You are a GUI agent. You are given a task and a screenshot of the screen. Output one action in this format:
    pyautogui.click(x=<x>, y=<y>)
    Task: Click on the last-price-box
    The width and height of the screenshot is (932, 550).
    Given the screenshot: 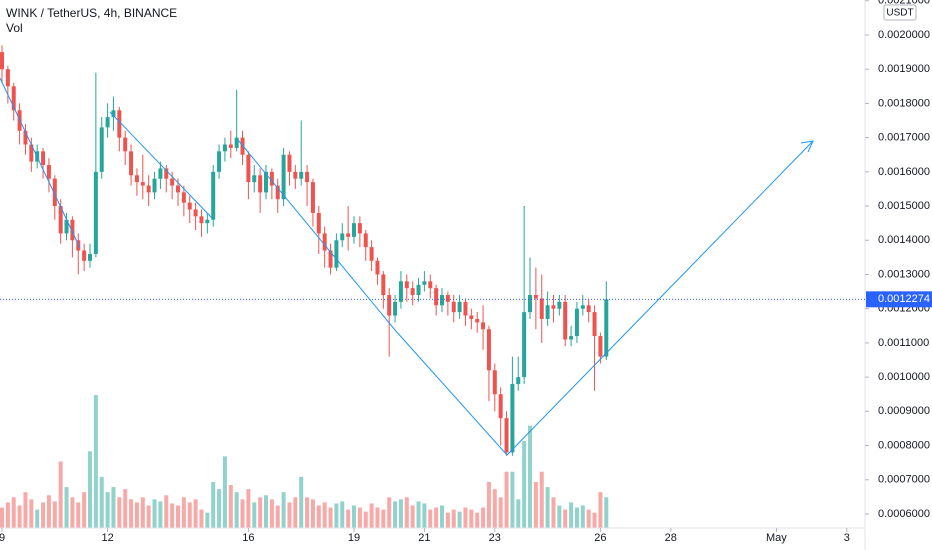 What is the action you would take?
    pyautogui.click(x=899, y=299)
    